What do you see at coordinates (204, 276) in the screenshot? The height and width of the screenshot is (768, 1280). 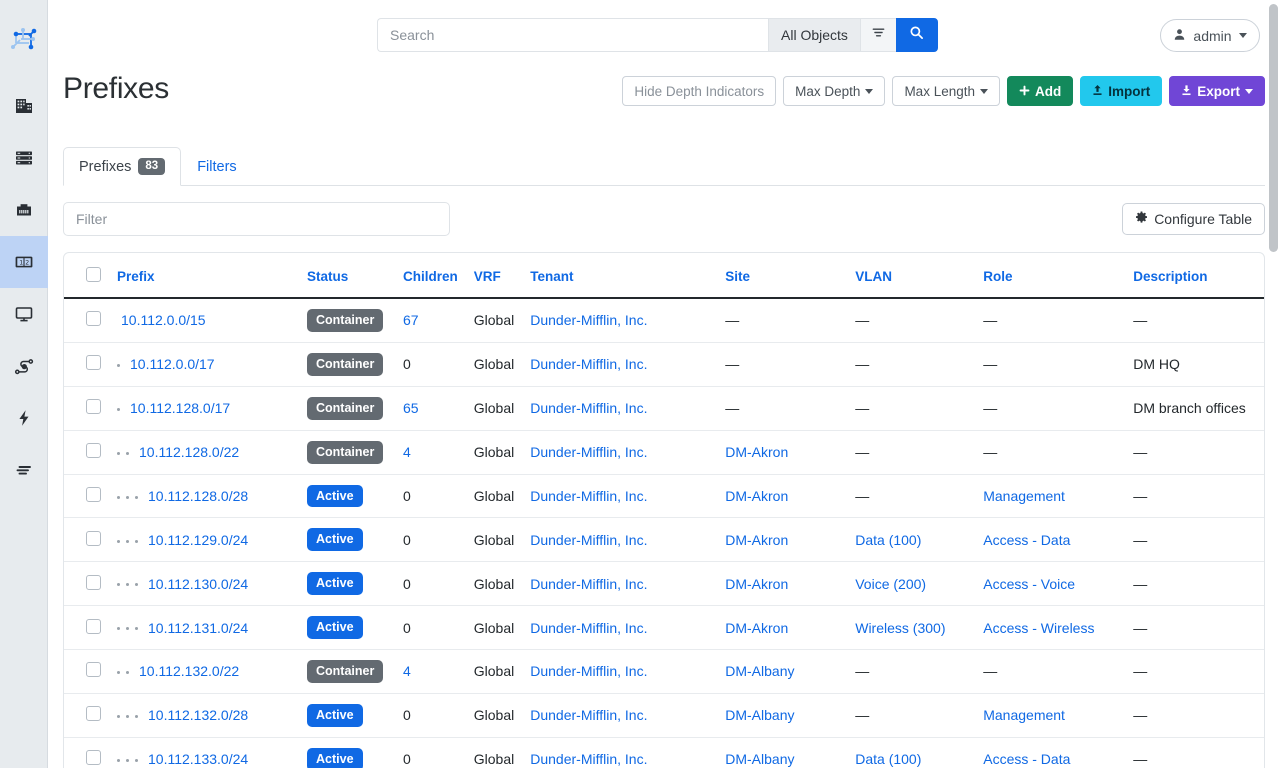 I see `column-header-prefix: Prefix` at bounding box center [204, 276].